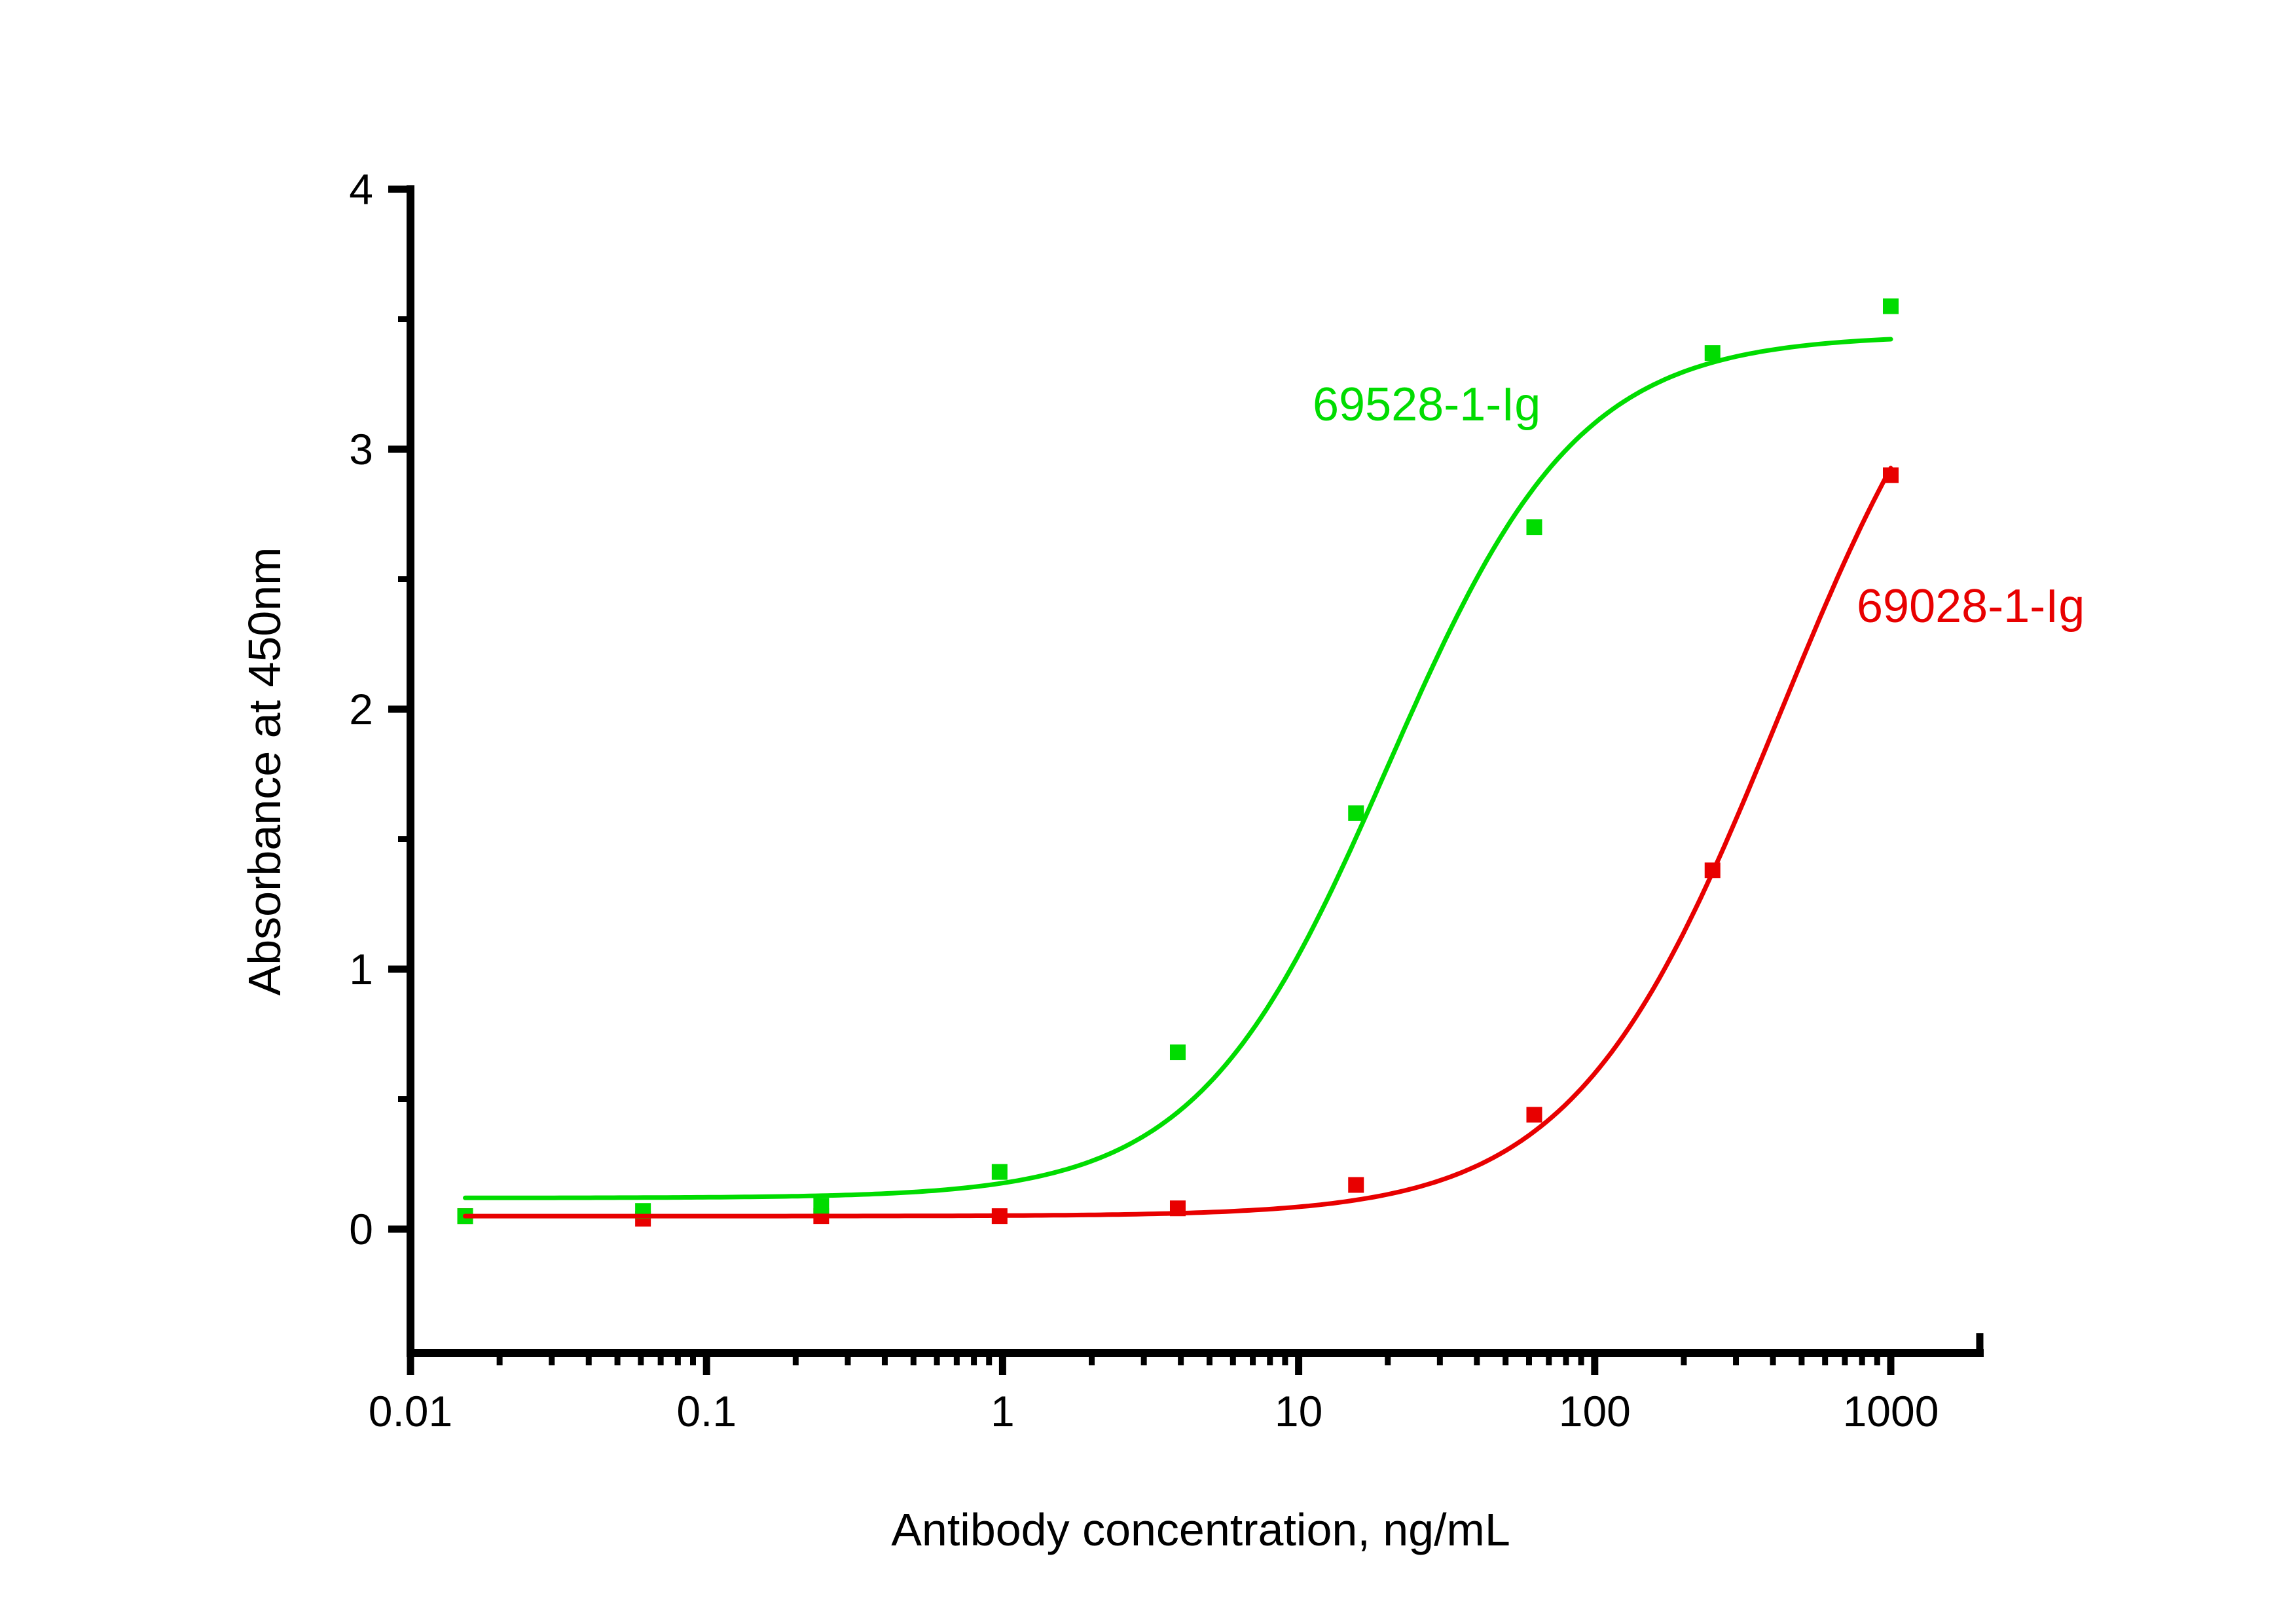 This screenshot has width=2296, height=1624. I want to click on y-tick-label: 1, so click(361, 969).